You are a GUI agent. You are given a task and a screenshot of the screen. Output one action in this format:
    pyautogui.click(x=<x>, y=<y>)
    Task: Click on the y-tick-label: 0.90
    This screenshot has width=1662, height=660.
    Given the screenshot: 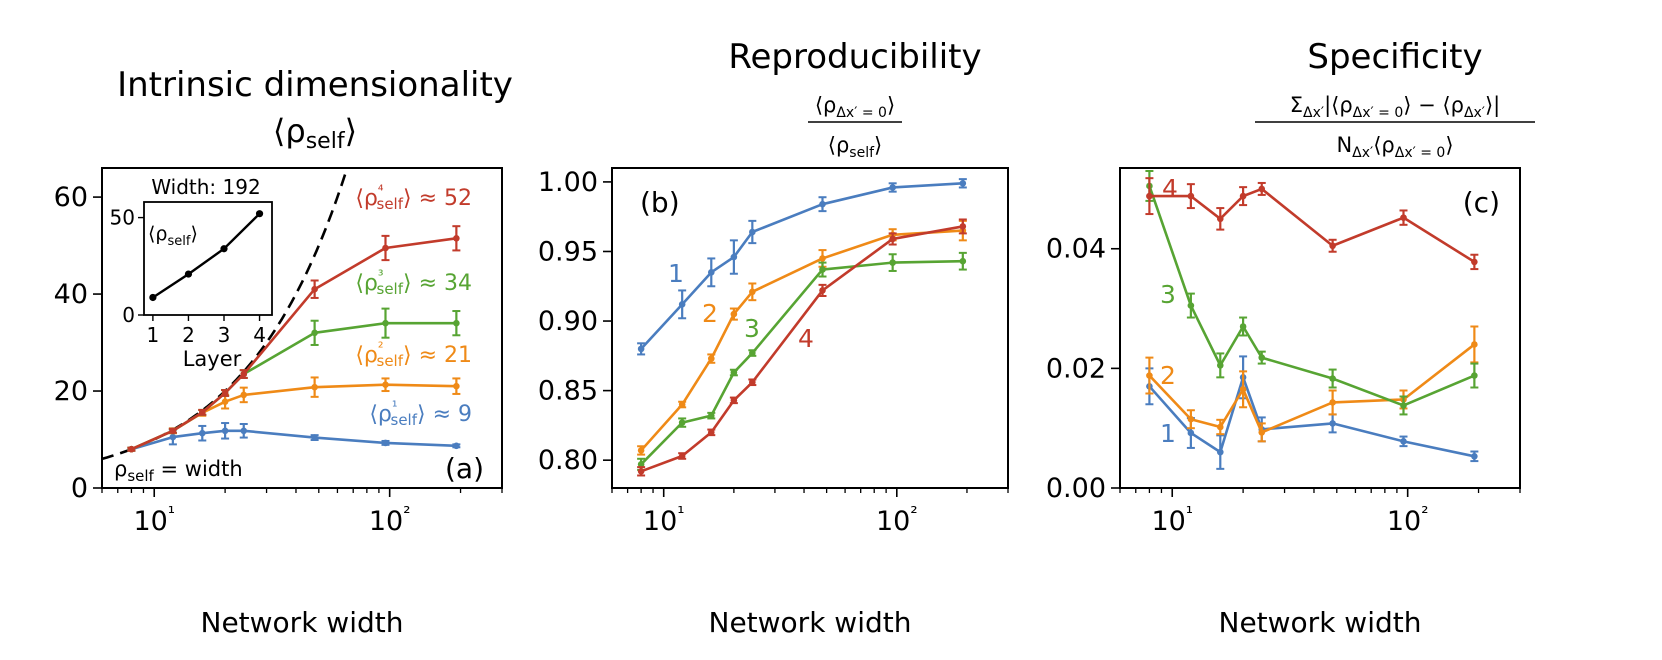 What is the action you would take?
    pyautogui.click(x=568, y=321)
    